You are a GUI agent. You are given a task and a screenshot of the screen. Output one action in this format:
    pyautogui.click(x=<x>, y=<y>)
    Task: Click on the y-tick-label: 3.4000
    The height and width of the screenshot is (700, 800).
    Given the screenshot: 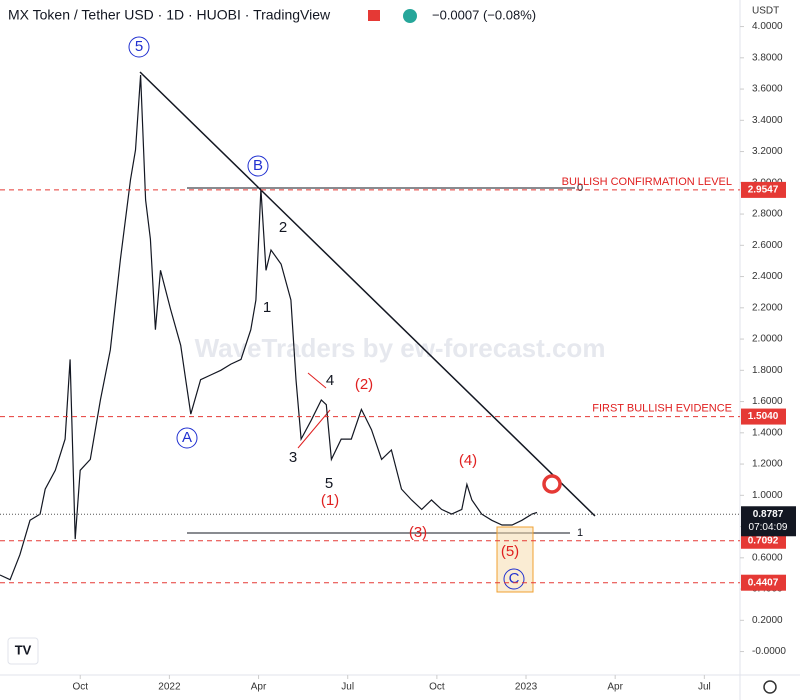 What is the action you would take?
    pyautogui.click(x=767, y=120)
    